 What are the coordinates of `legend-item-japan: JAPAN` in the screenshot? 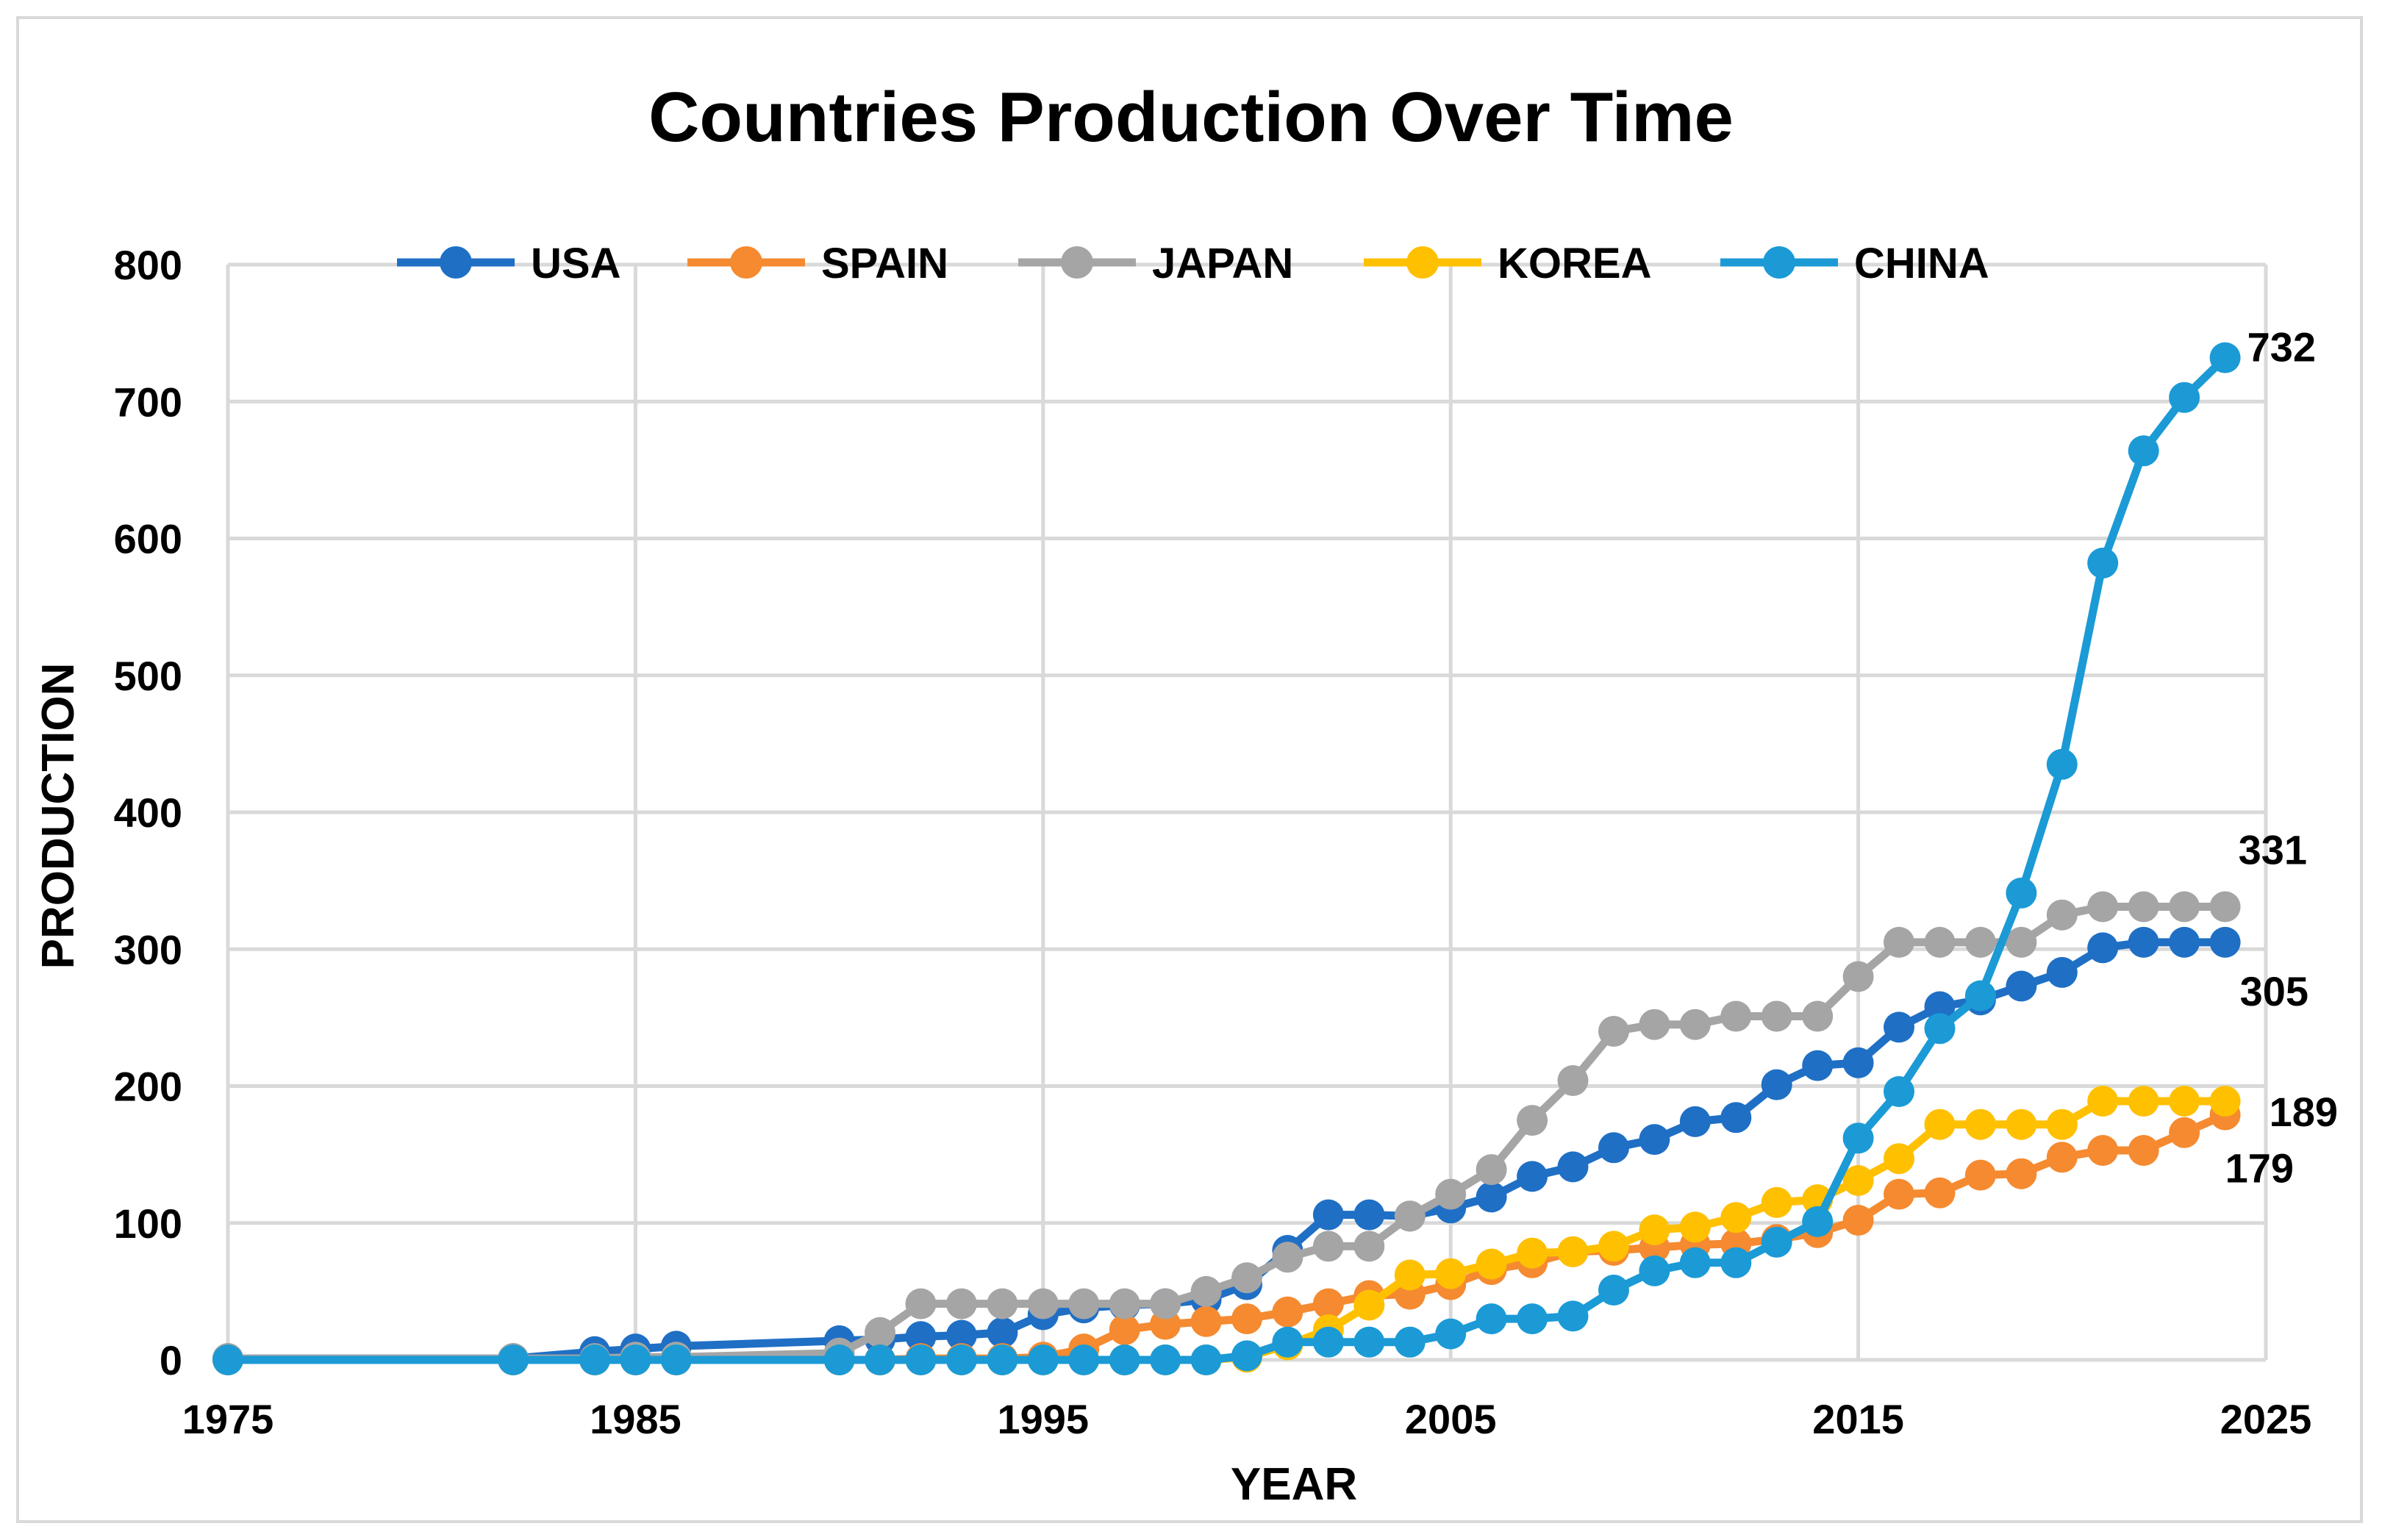 It's located at (1155, 264).